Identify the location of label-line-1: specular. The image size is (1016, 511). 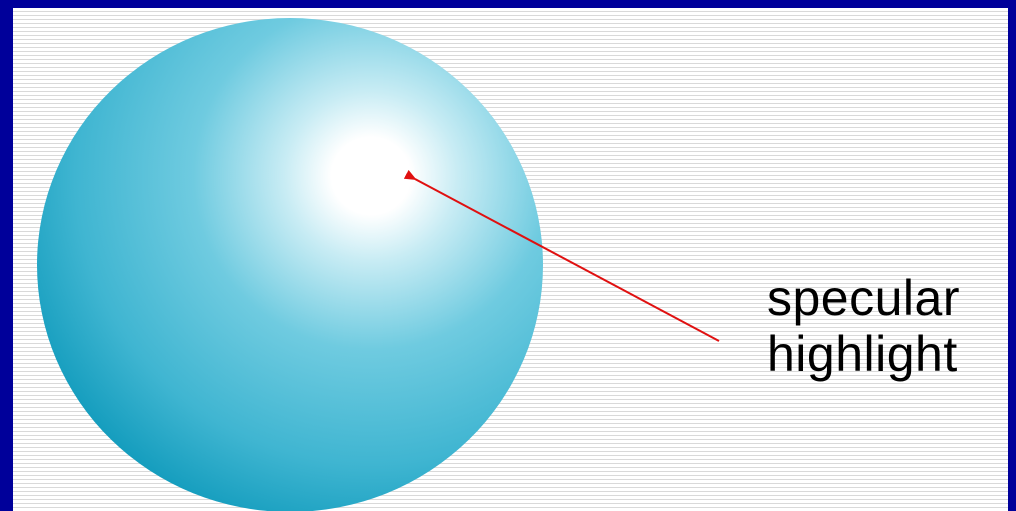
(863, 298).